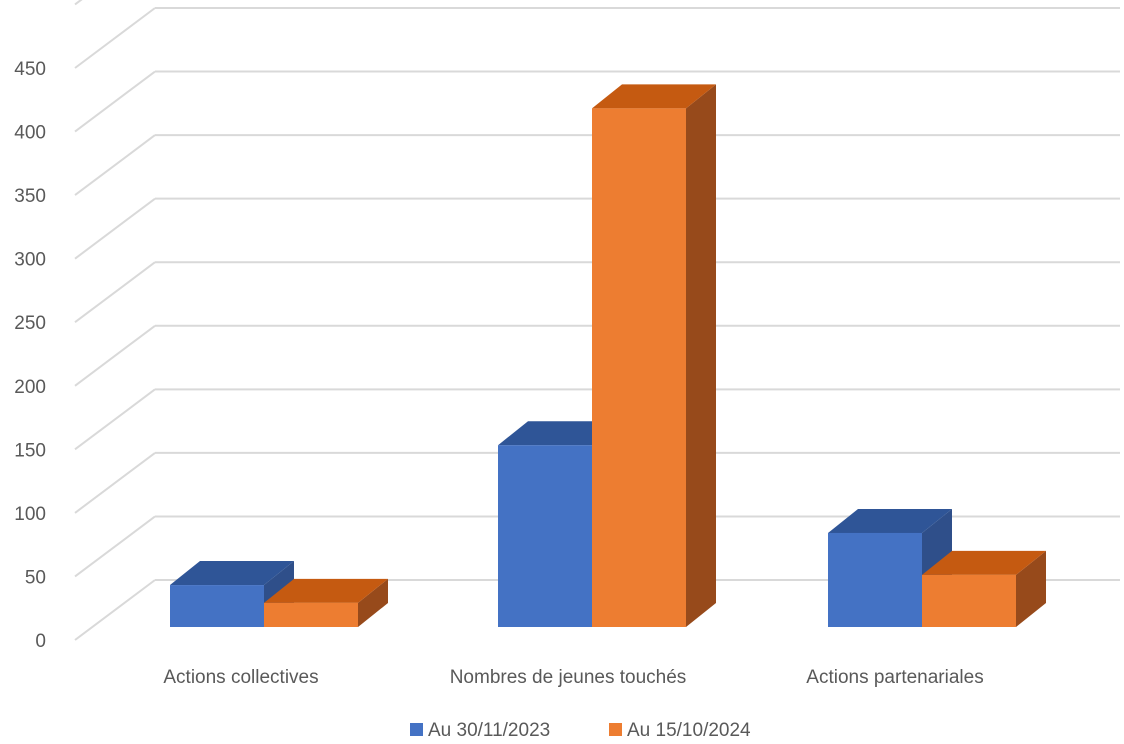 Image resolution: width=1124 pixels, height=744 pixels. I want to click on y-tick-label: 0, so click(40, 641).